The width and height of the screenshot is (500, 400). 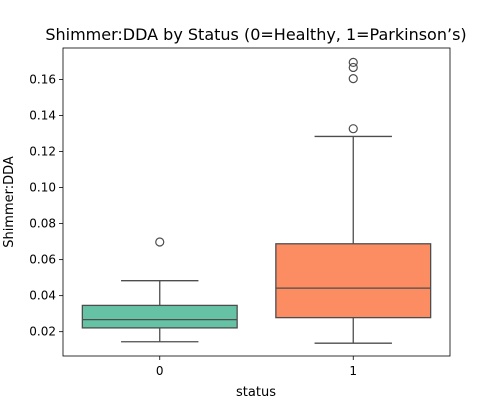 What do you see at coordinates (42, 260) in the screenshot?
I see `y-tick-label: 0.06` at bounding box center [42, 260].